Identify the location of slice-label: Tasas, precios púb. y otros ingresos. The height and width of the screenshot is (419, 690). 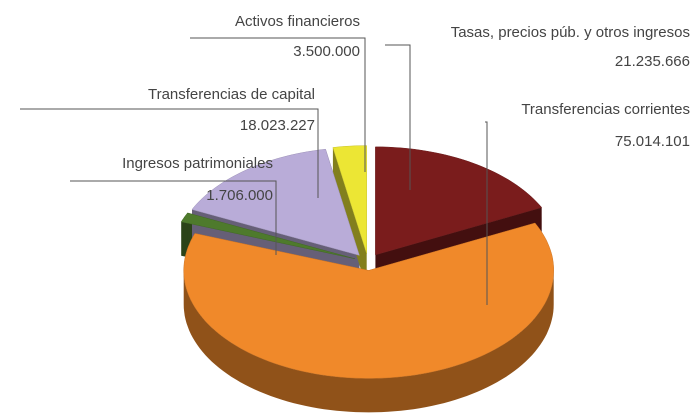
(570, 32).